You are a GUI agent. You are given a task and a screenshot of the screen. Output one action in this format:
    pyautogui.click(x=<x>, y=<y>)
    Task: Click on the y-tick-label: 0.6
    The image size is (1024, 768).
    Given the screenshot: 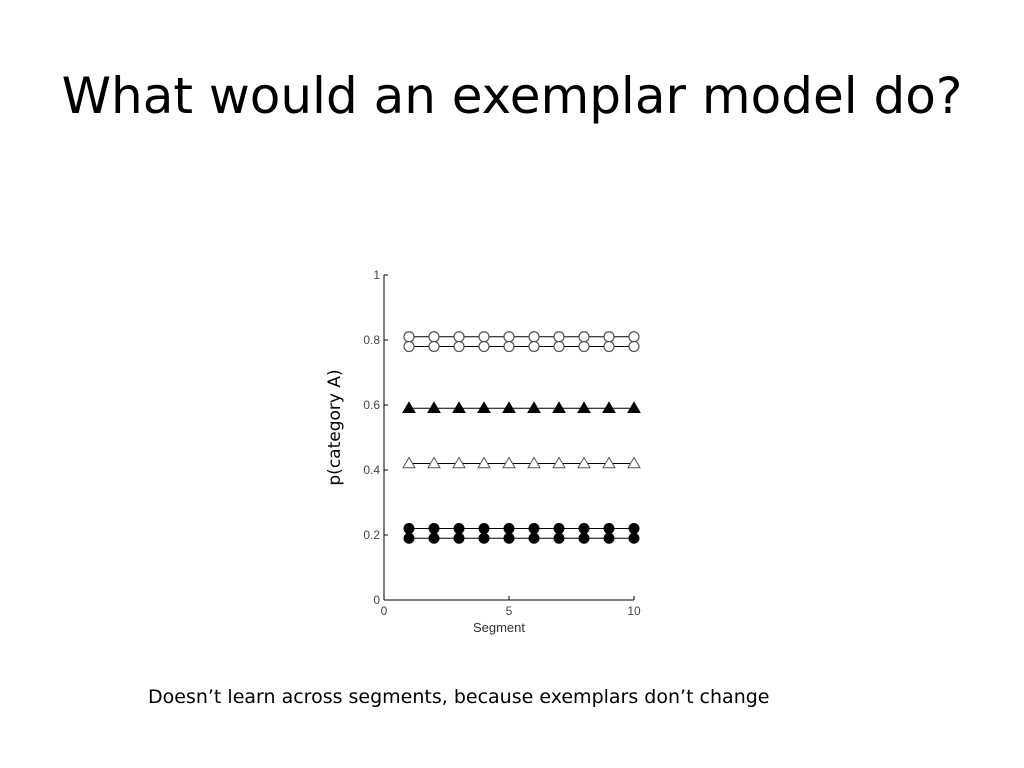 What is the action you would take?
    pyautogui.click(x=371, y=405)
    